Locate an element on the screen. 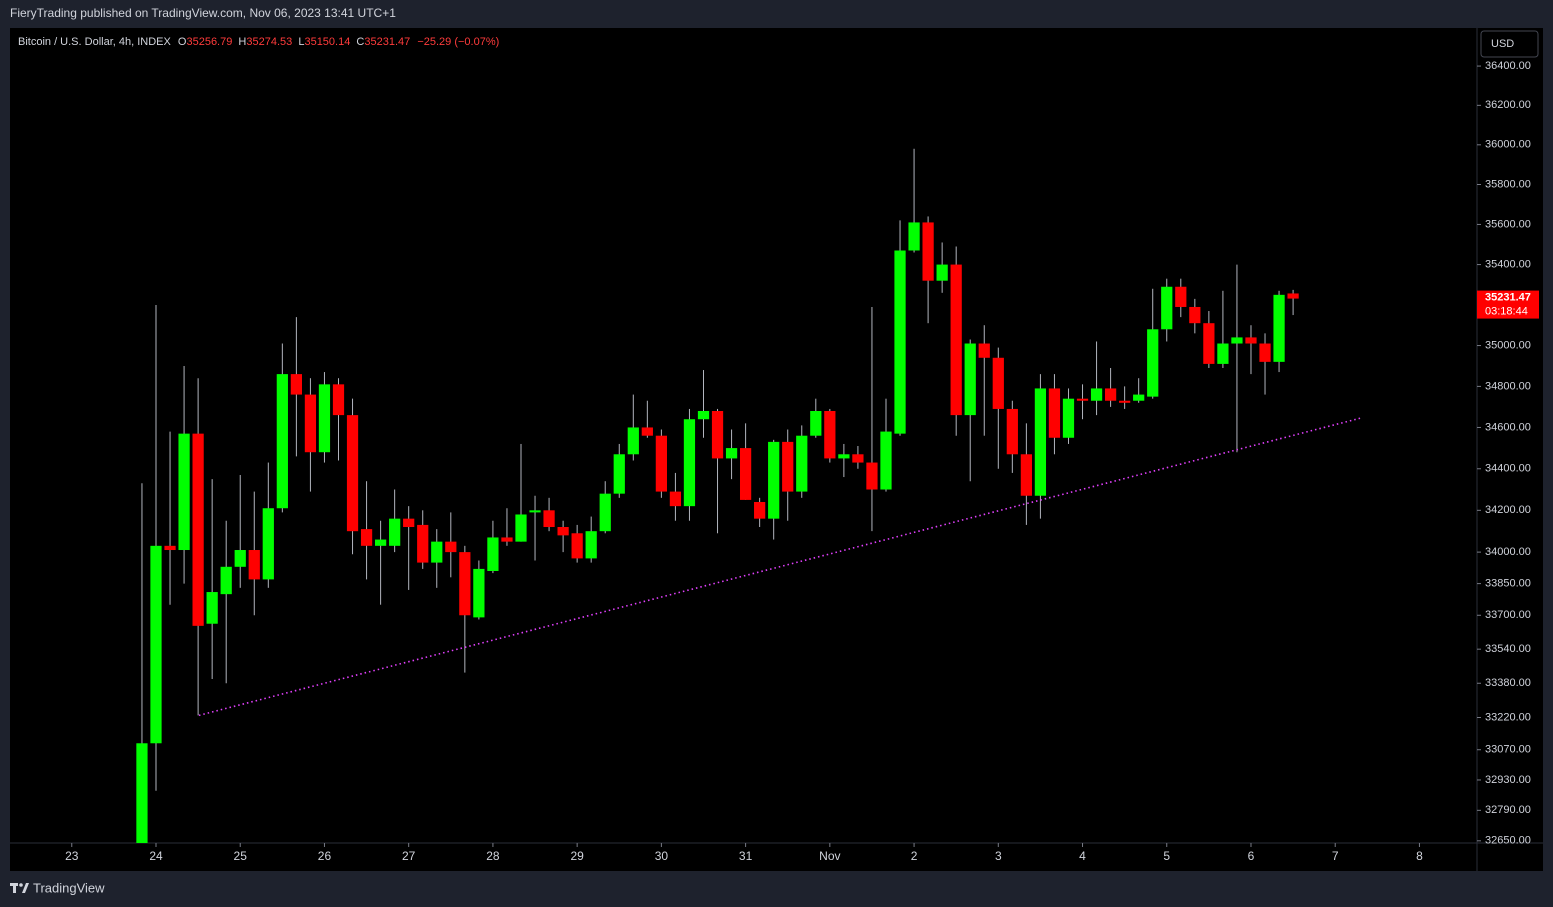 This screenshot has width=1553, height=907. x-tick-label: 27 is located at coordinates (409, 856).